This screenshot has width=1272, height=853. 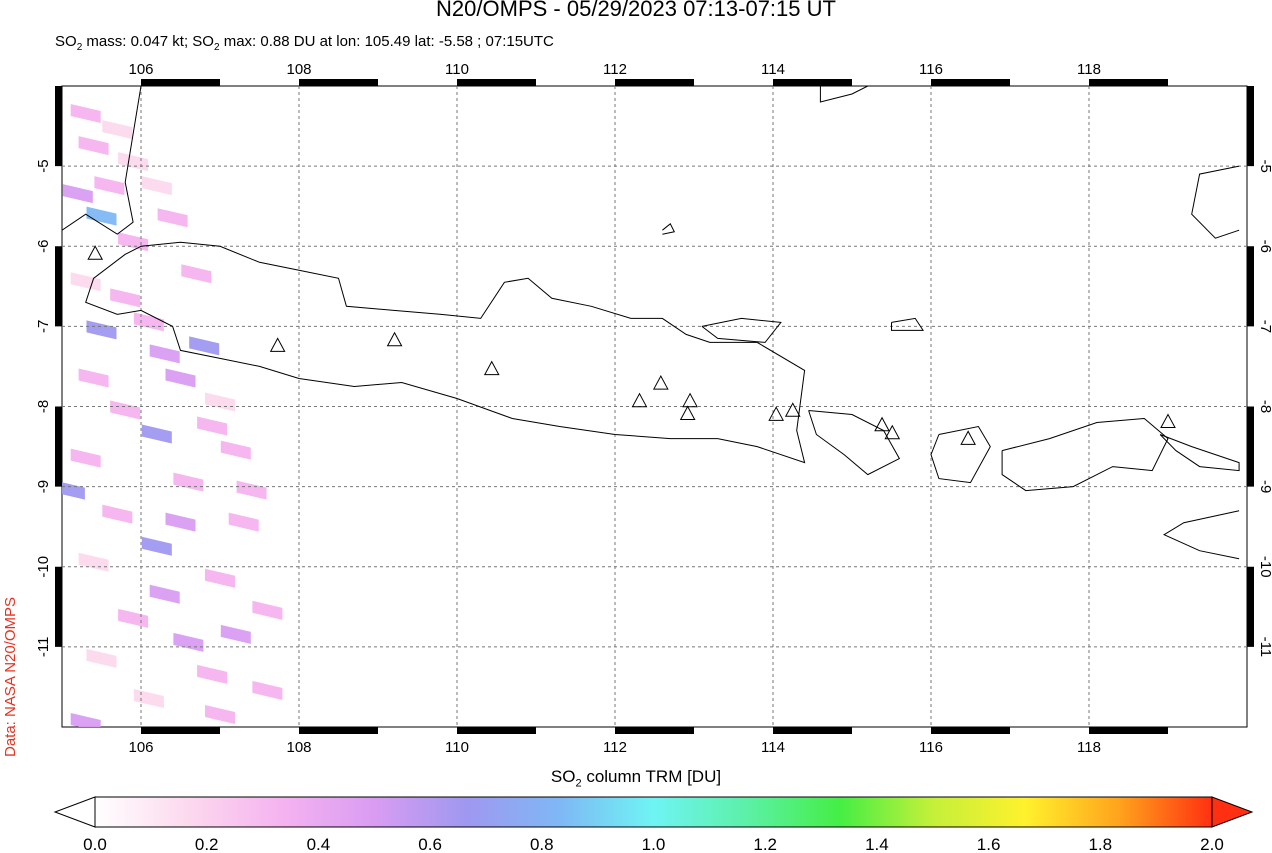 What do you see at coordinates (1232, 812) in the screenshot?
I see `colorbar-max-arrow` at bounding box center [1232, 812].